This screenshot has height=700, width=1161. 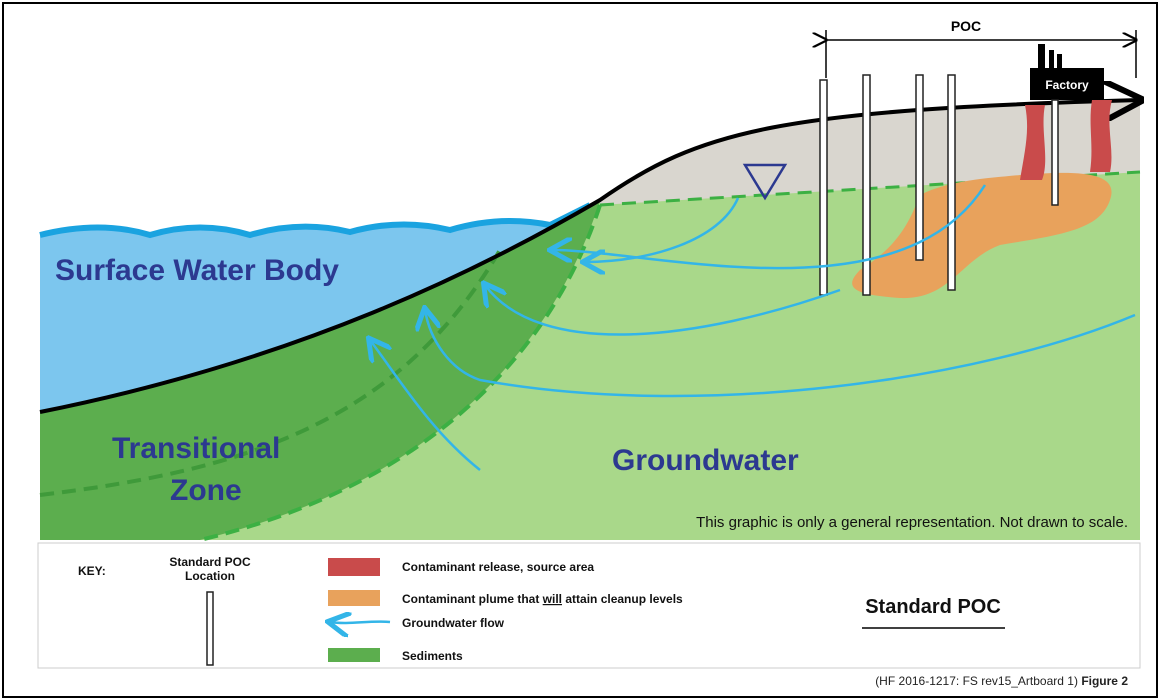 I want to click on key-swatch-sediments, so click(x=354, y=655).